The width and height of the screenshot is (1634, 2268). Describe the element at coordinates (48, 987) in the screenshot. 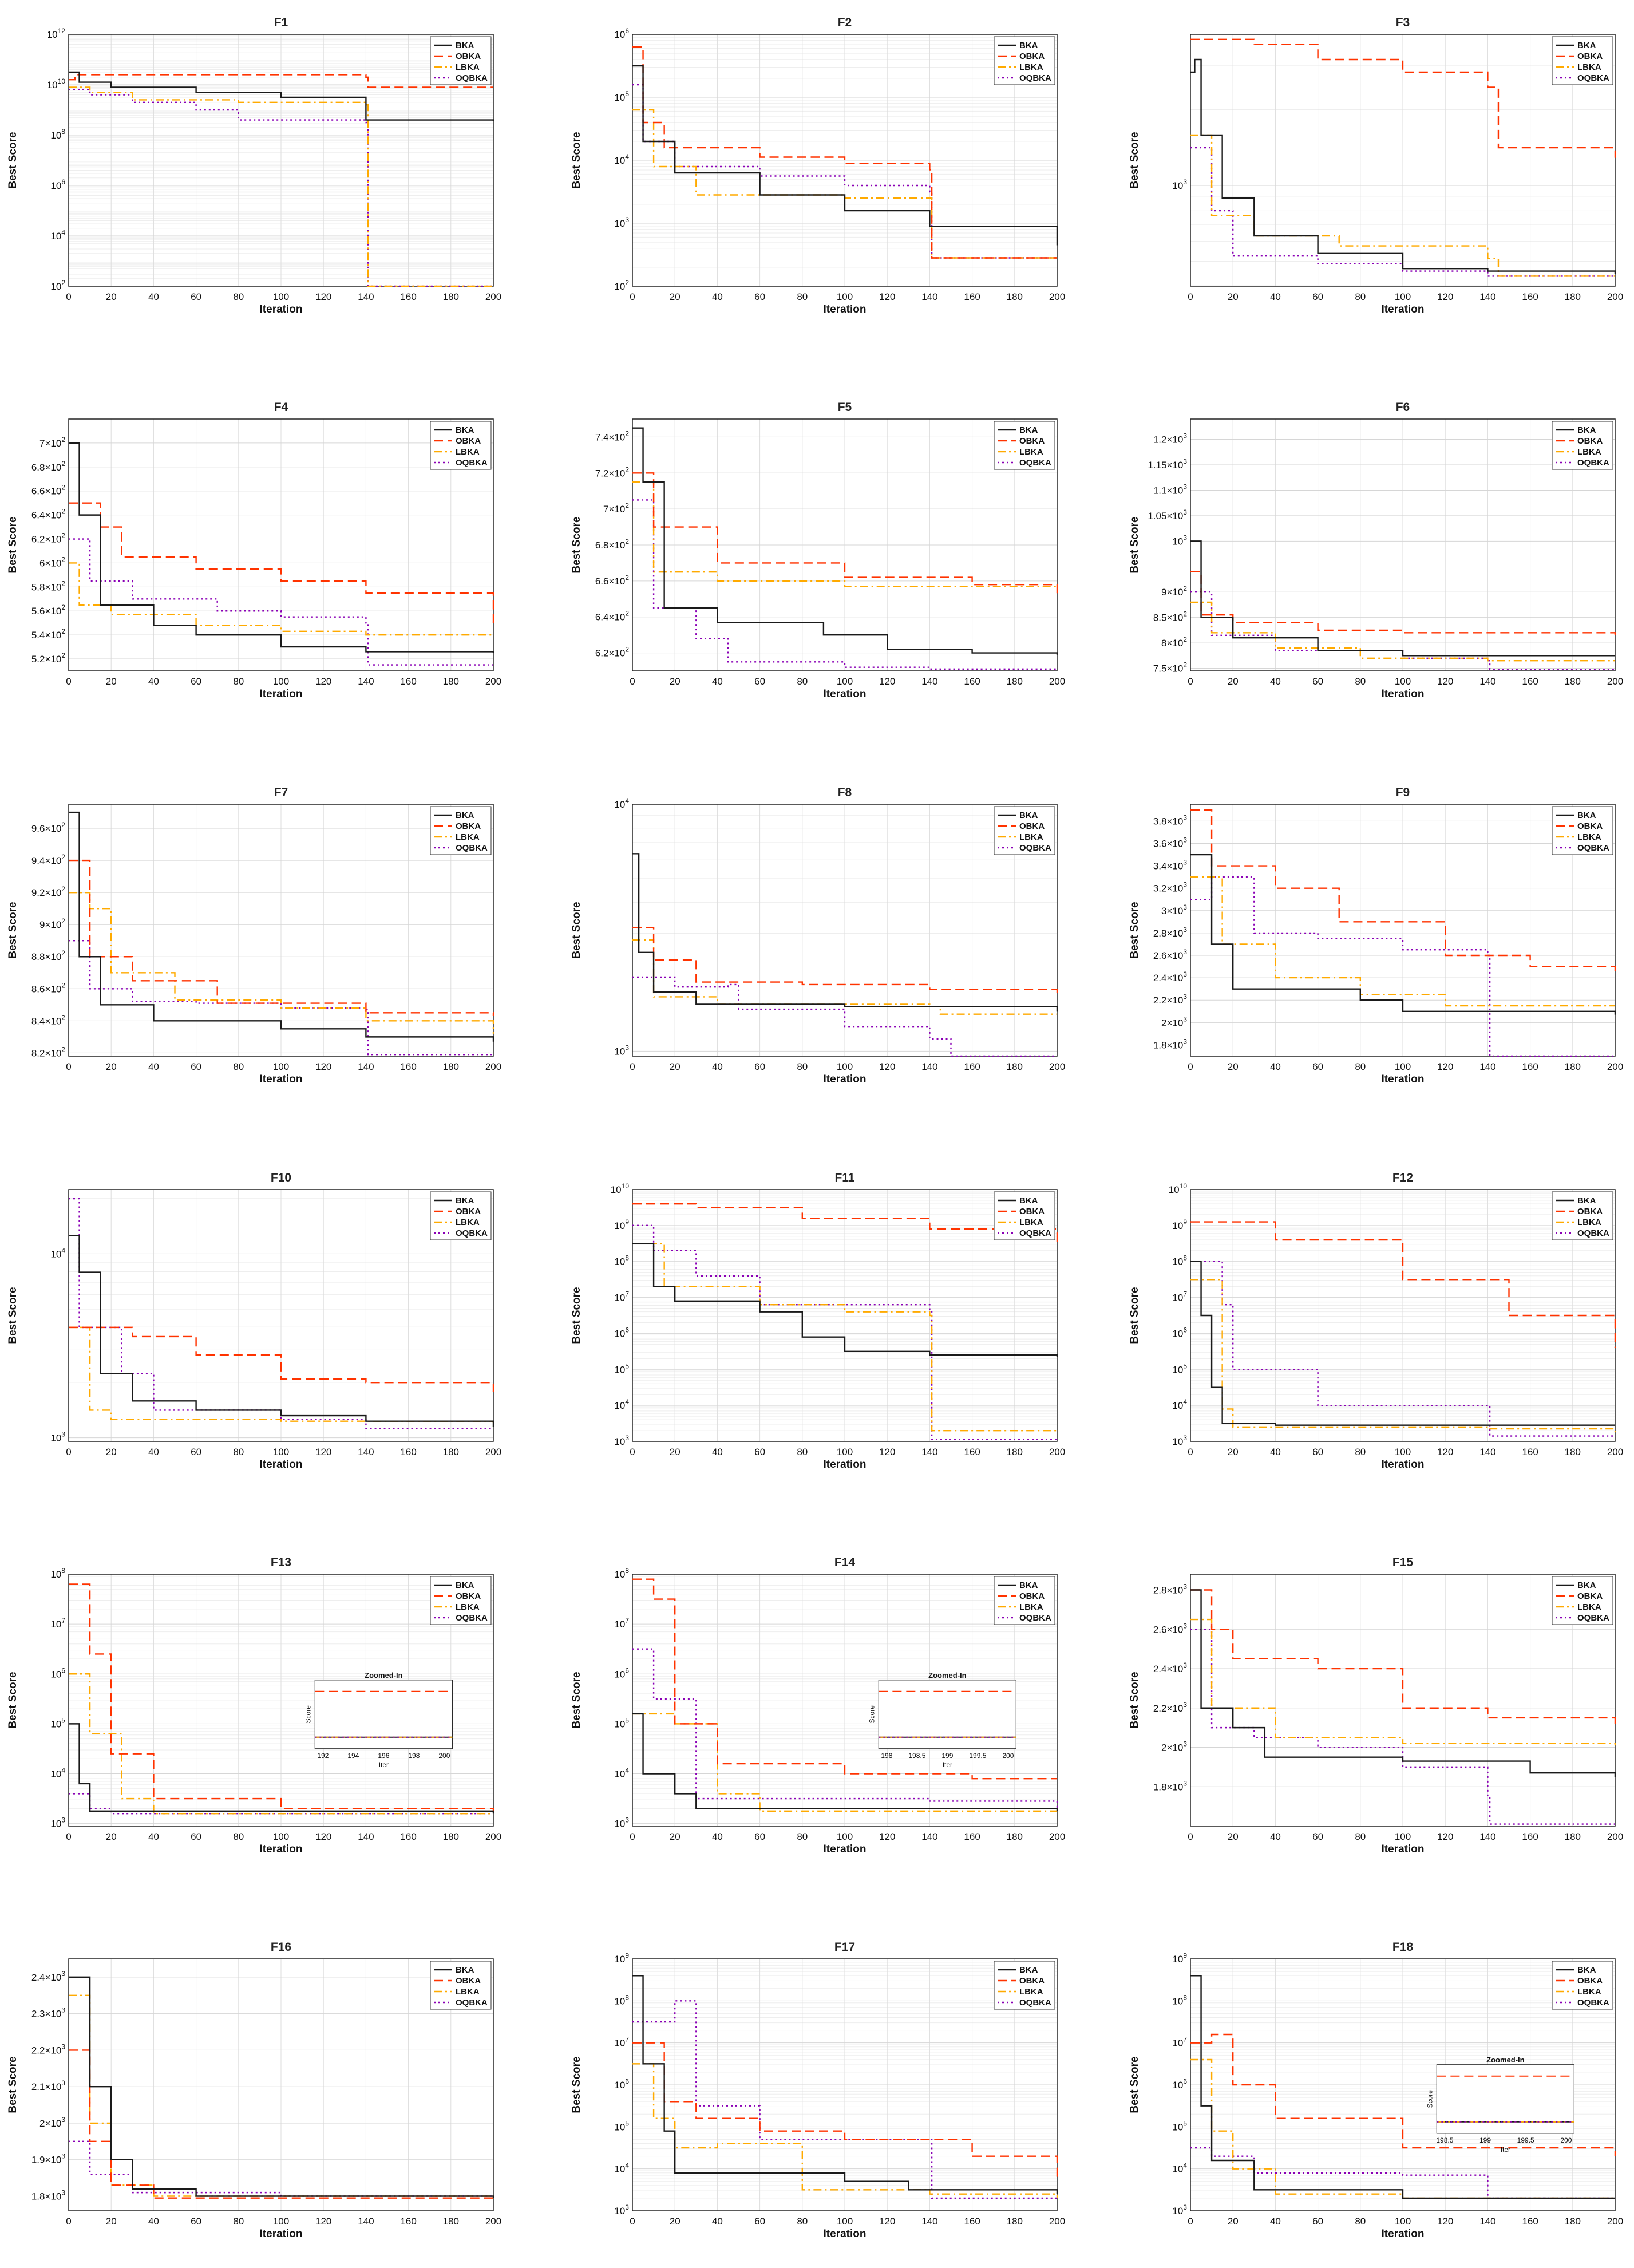

I see `y-tick-label: 8.6×10²` at that location.